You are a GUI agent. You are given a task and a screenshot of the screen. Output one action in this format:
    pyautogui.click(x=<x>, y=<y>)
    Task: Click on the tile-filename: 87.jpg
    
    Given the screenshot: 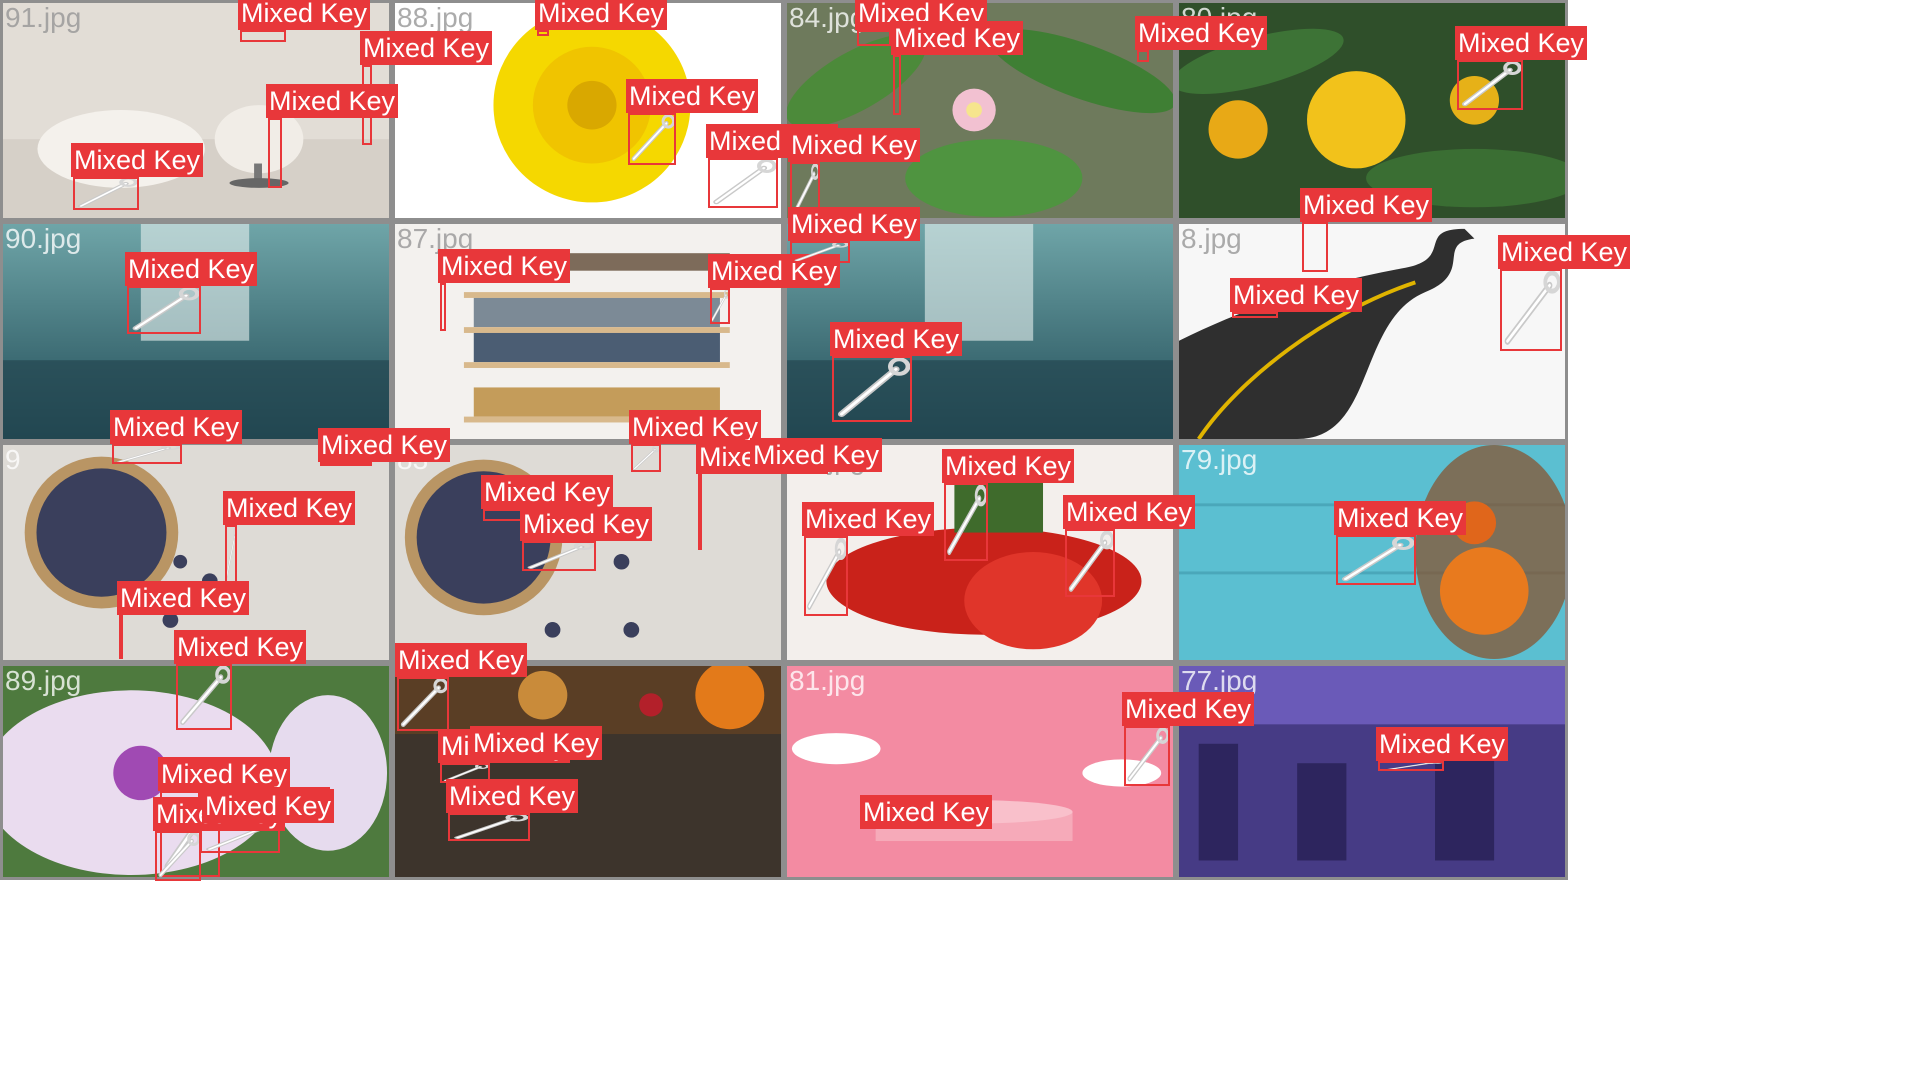 What is the action you would take?
    pyautogui.click(x=435, y=238)
    